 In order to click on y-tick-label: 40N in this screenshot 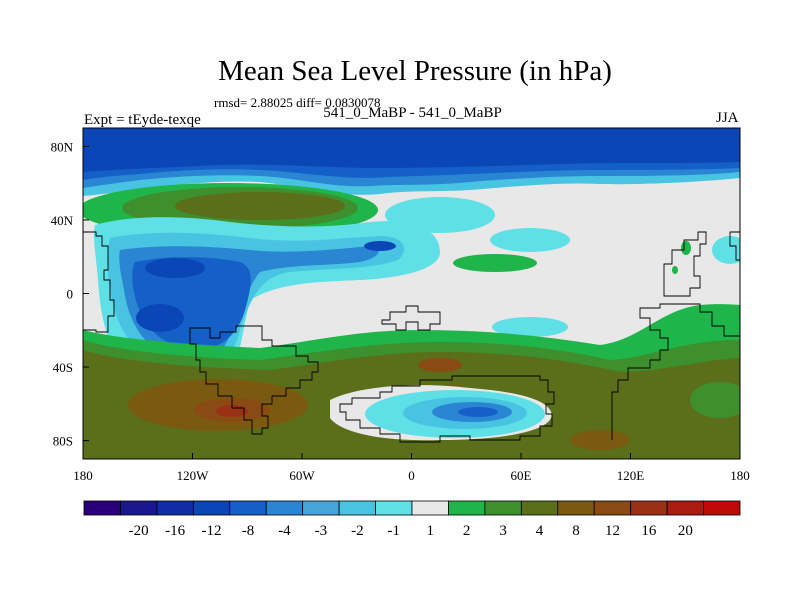, I will do `click(62, 220)`.